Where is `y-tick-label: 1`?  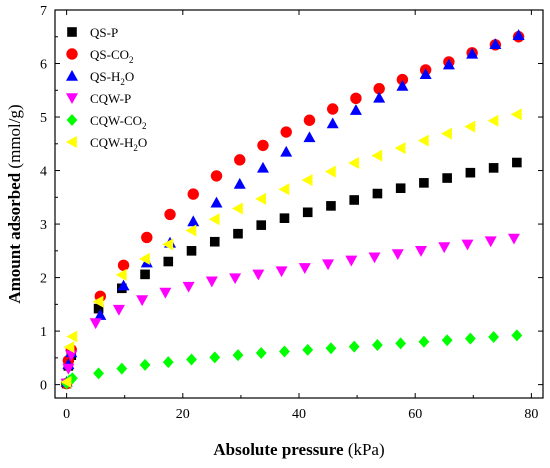
y-tick-label: 1 is located at coordinates (43, 332).